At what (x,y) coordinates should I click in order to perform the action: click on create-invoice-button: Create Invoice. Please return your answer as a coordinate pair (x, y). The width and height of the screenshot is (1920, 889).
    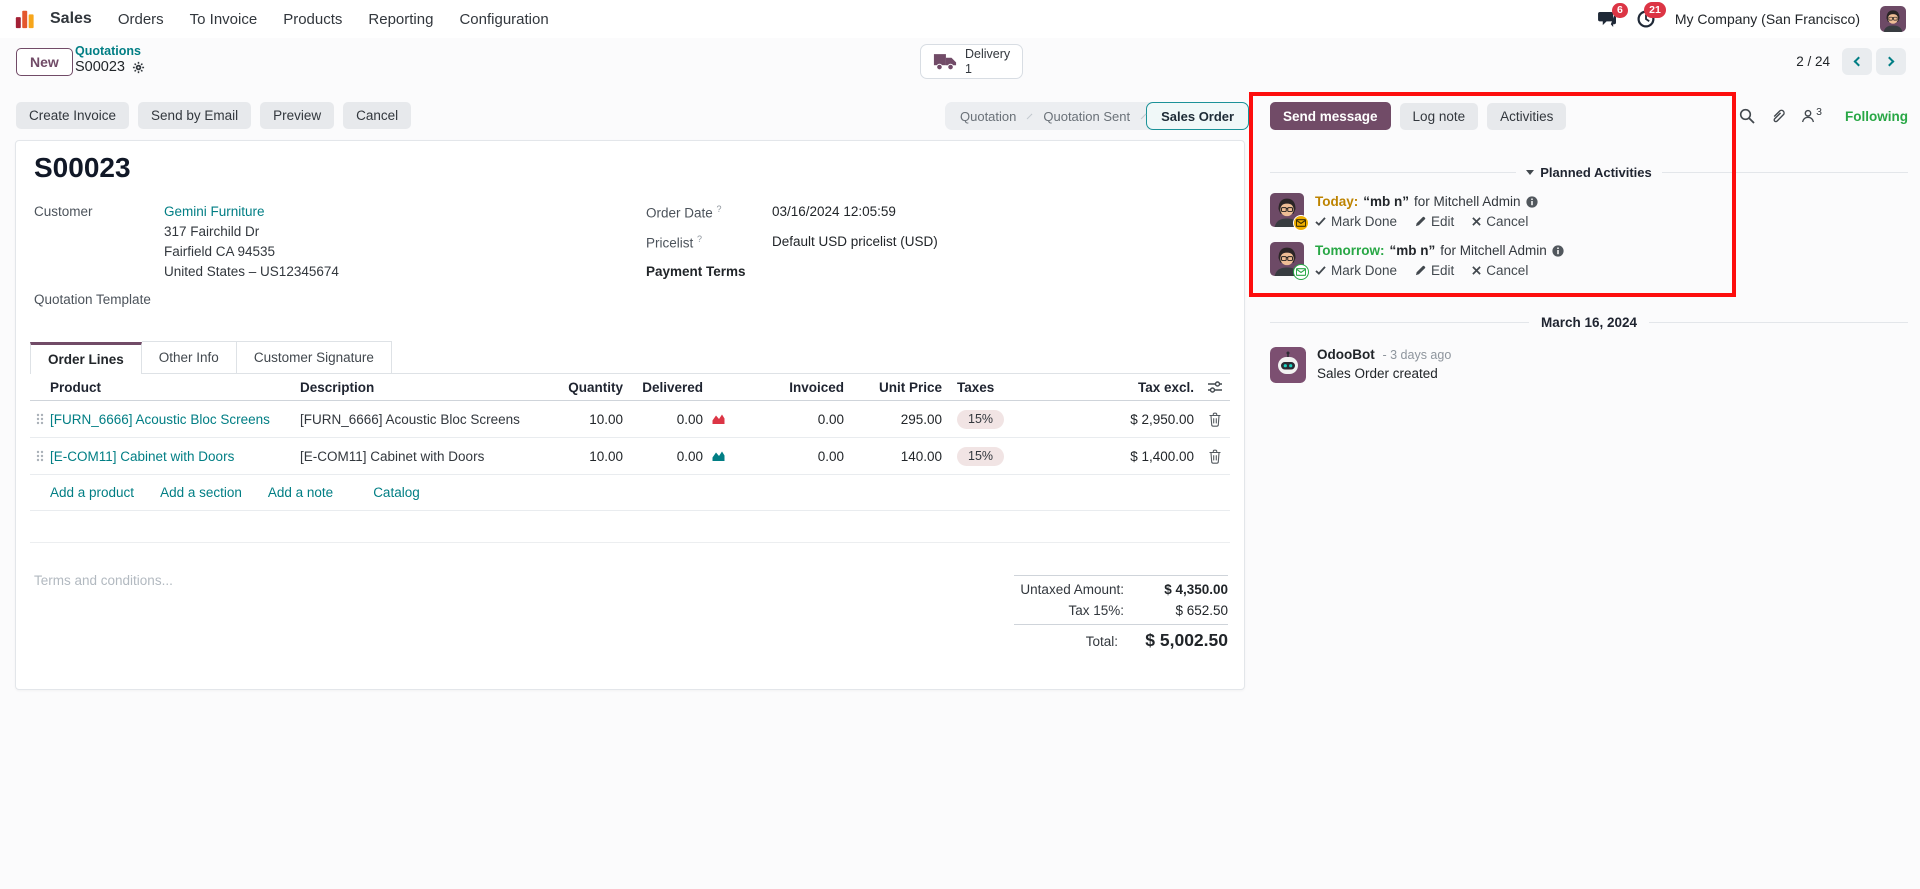
    Looking at the image, I should click on (73, 115).